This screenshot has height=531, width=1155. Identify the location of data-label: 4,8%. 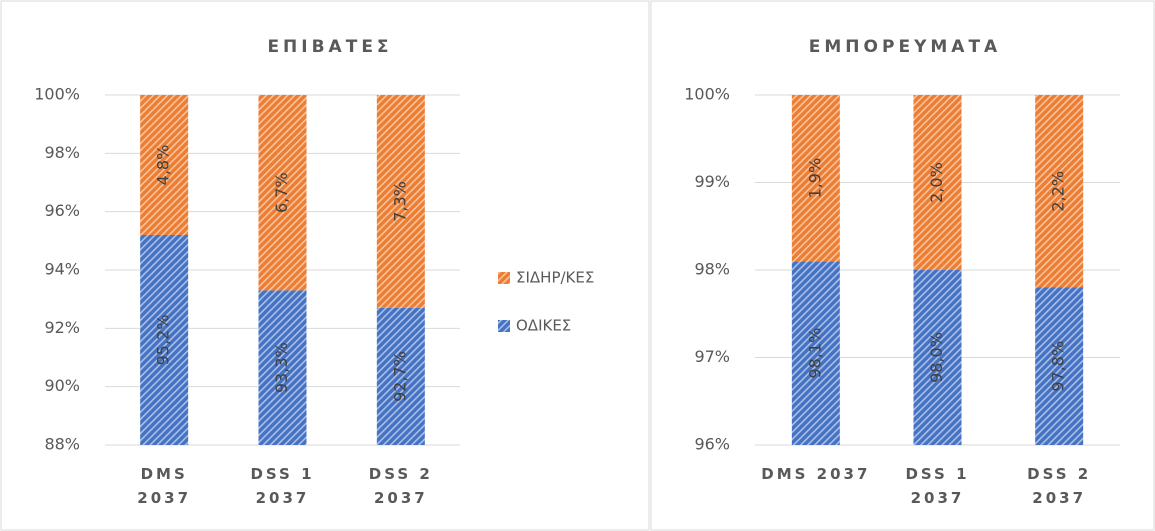
(163, 165).